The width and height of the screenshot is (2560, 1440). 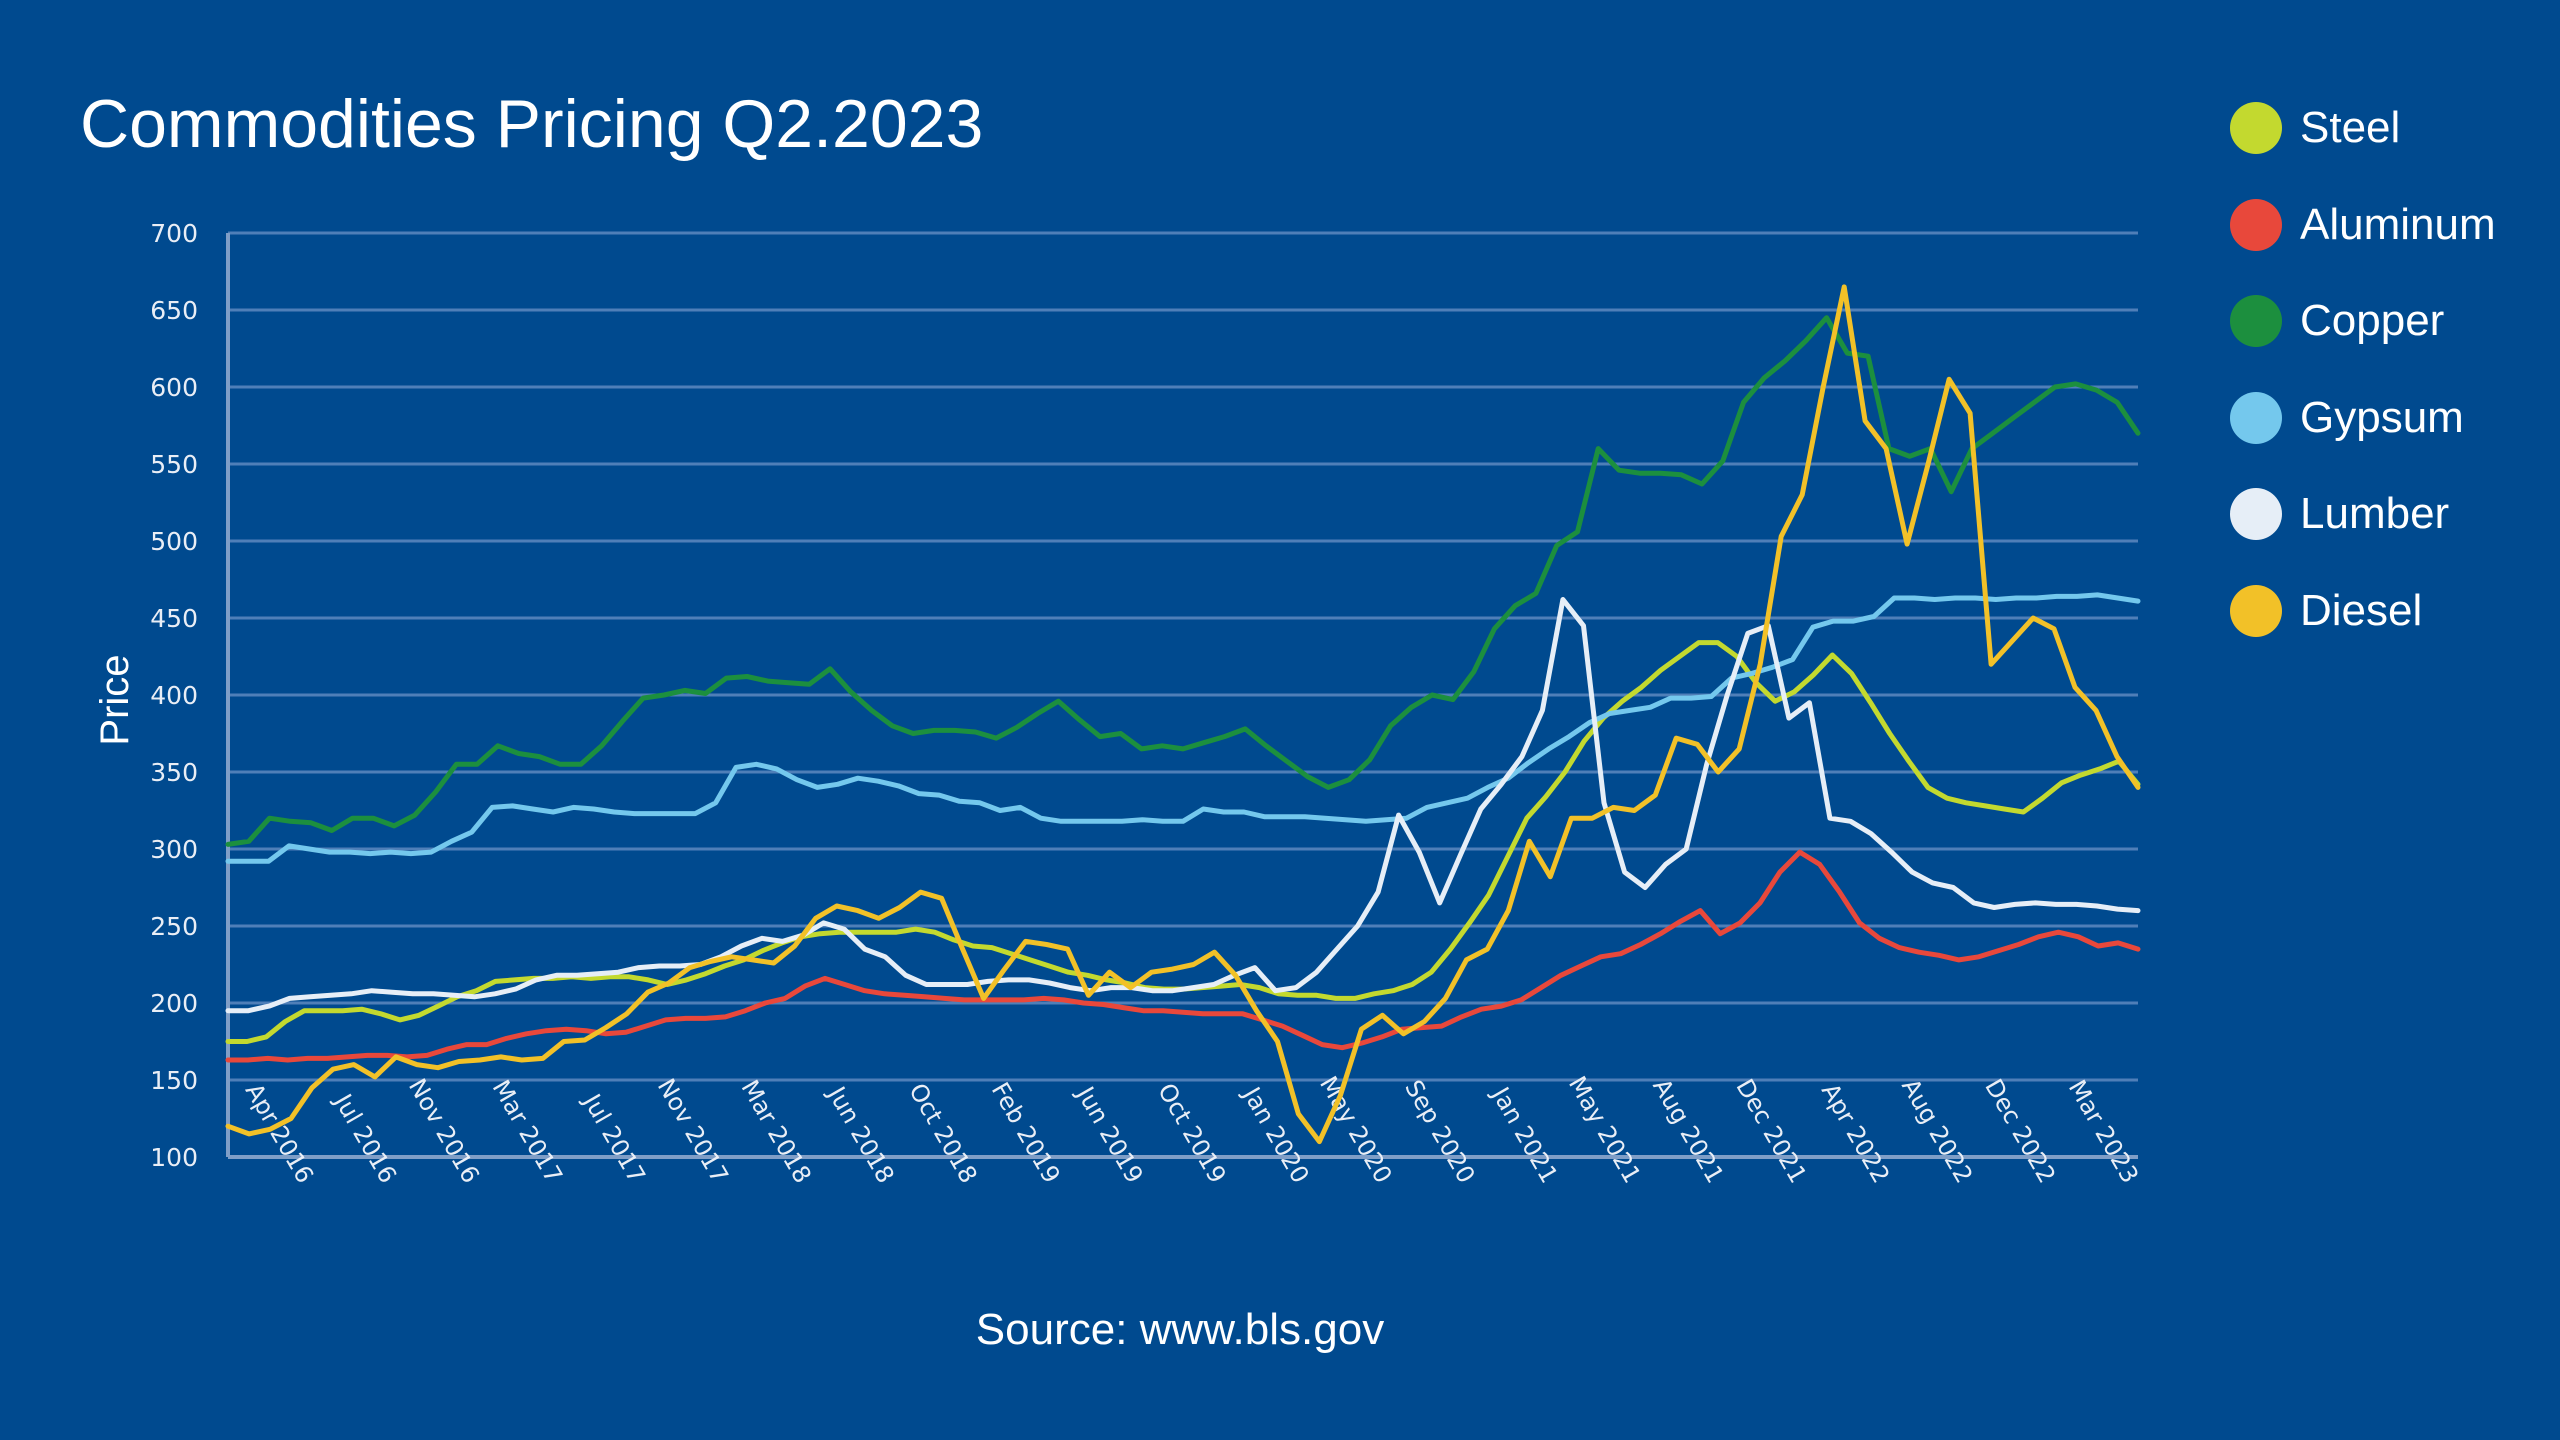 I want to click on legend-item-lumber: Lumber, so click(x=2363, y=514).